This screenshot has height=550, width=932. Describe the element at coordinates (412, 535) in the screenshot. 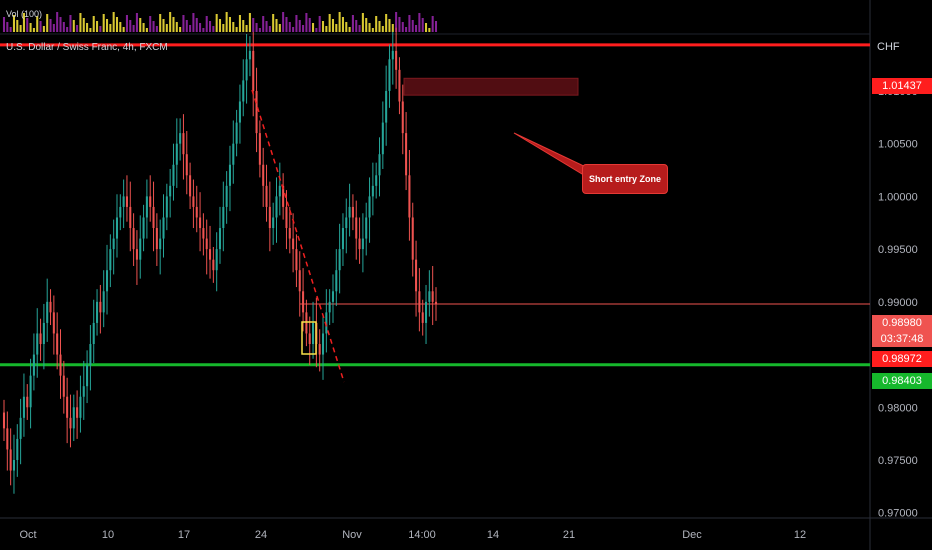

I see `time-axis: Oct 10 17 24 Nov 14:00 14 21 Dec 12` at that location.